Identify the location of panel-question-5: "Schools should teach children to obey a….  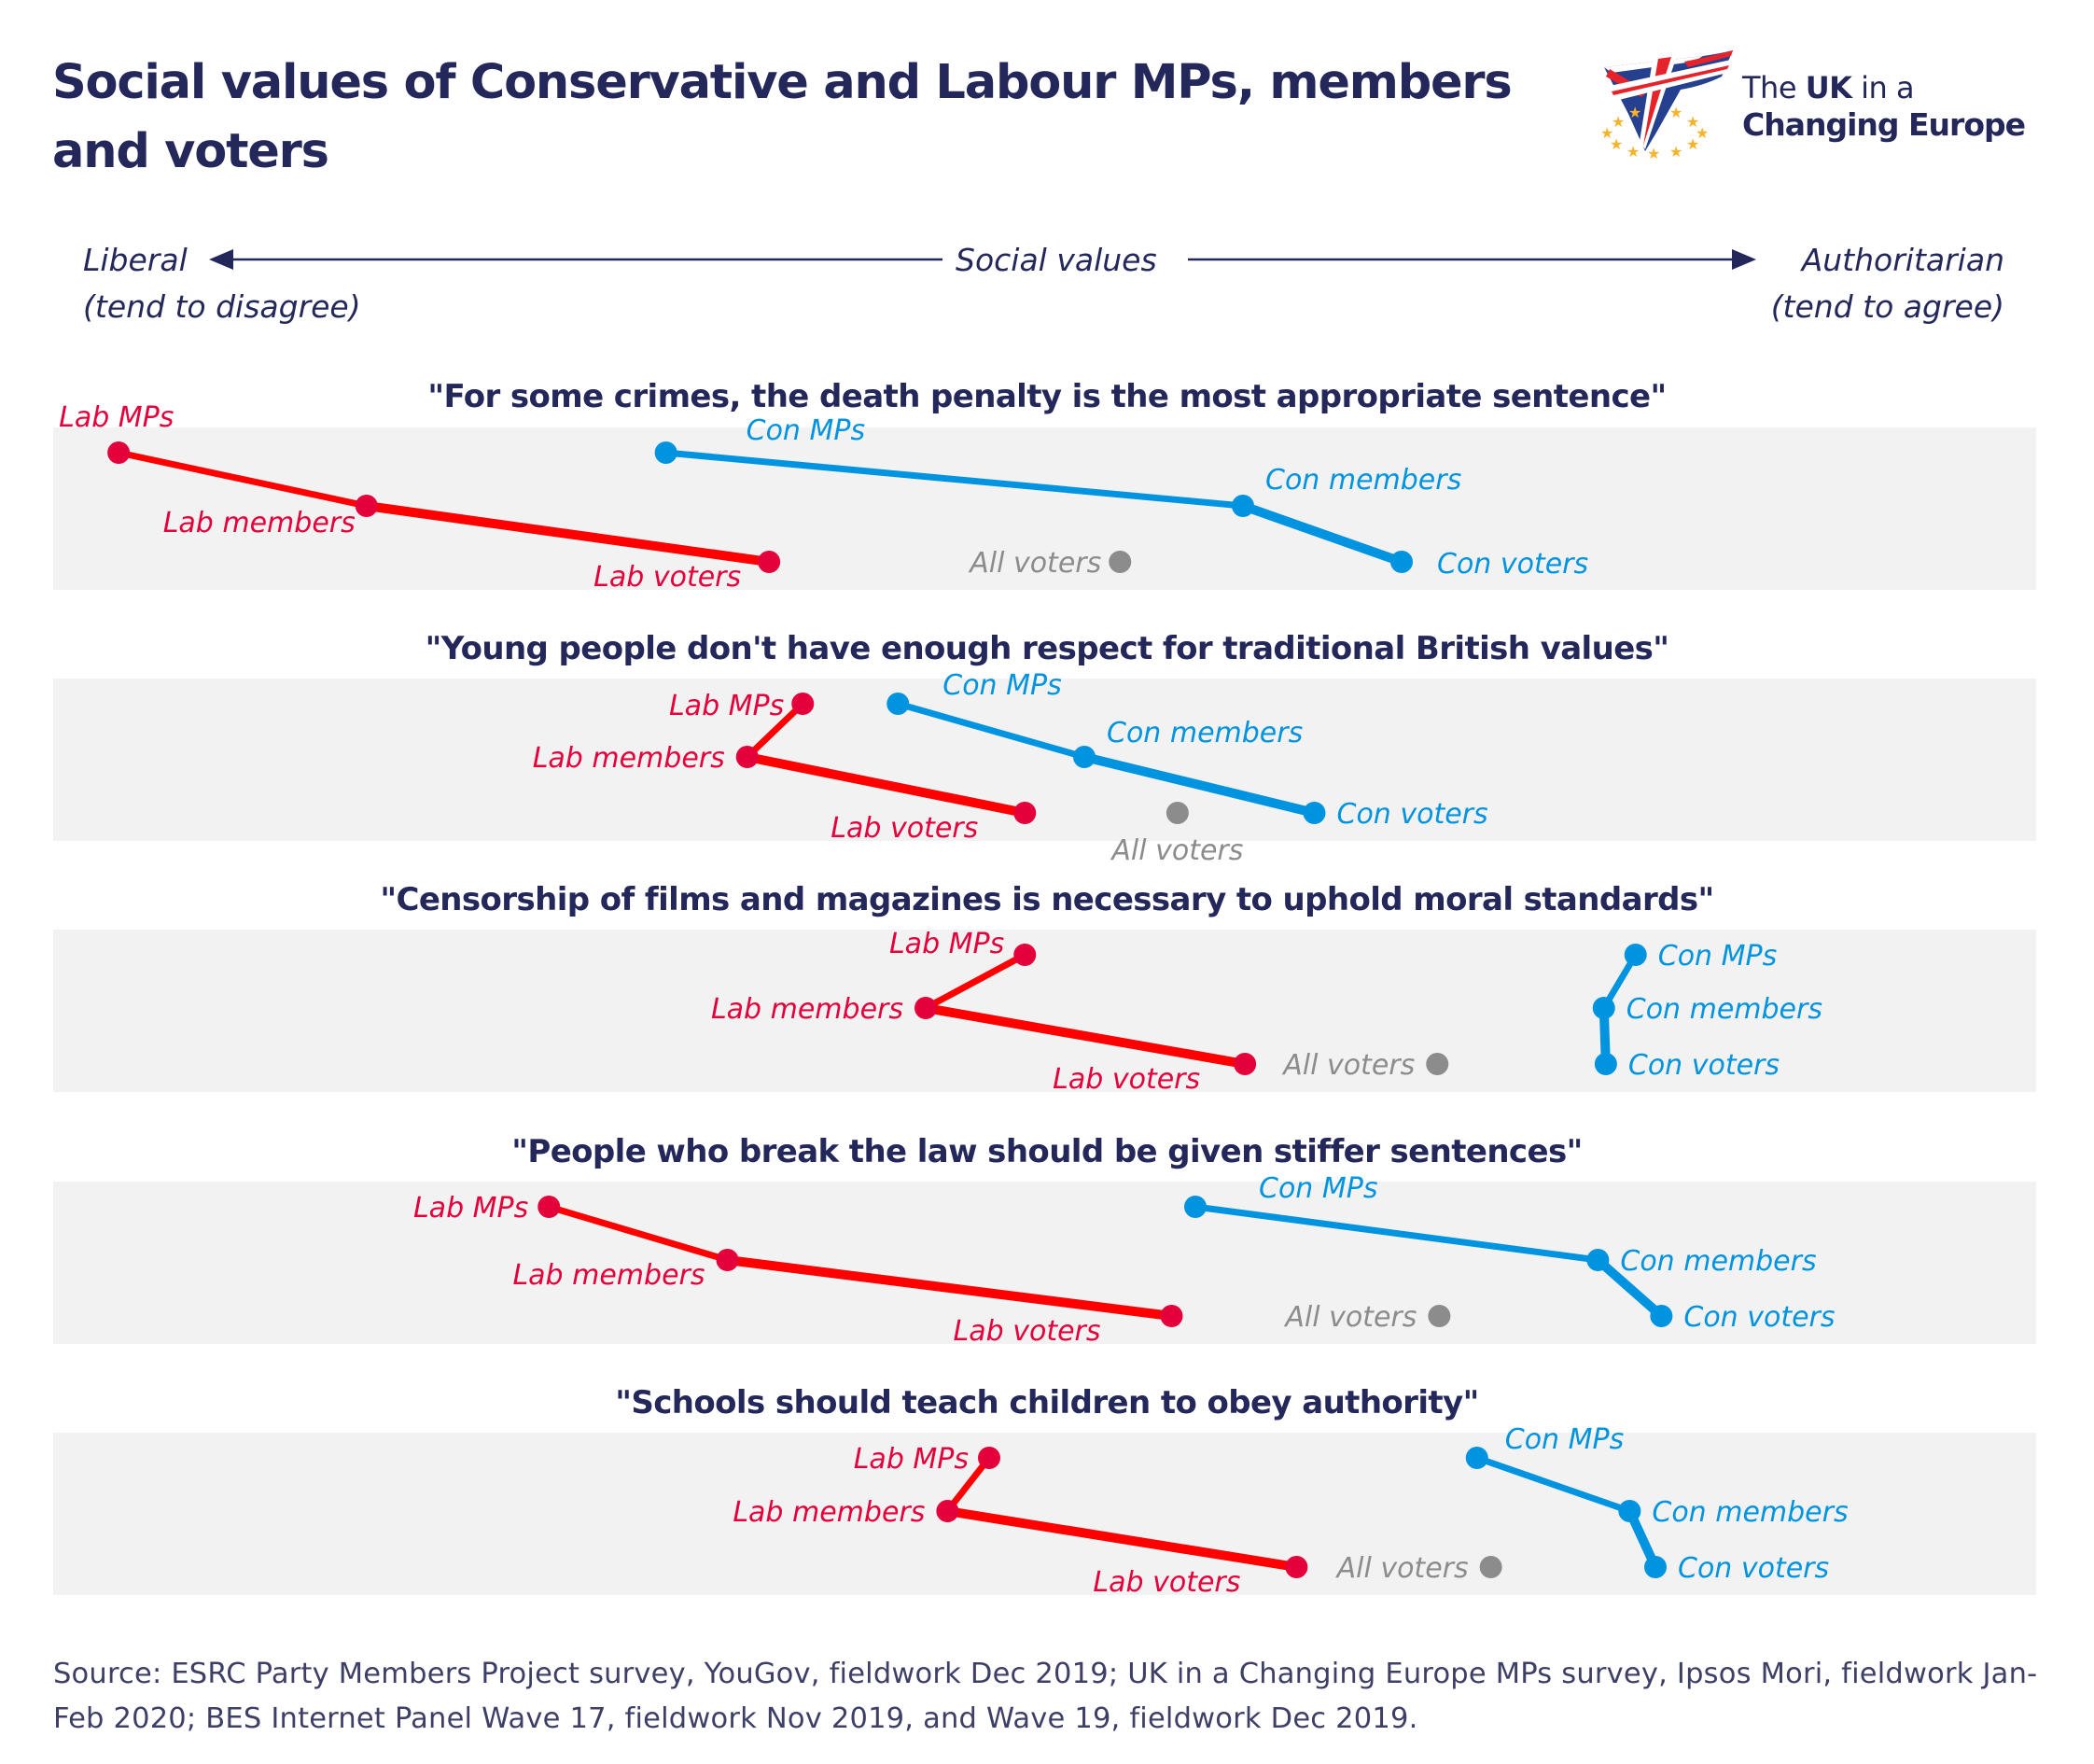
(1047, 1402).